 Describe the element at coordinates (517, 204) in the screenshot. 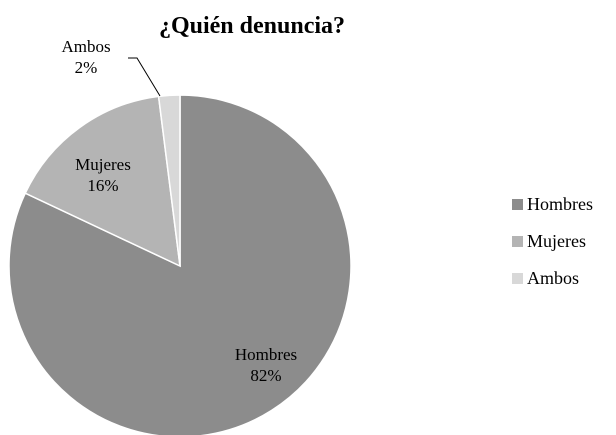

I see `legend-swatch-hombres` at that location.